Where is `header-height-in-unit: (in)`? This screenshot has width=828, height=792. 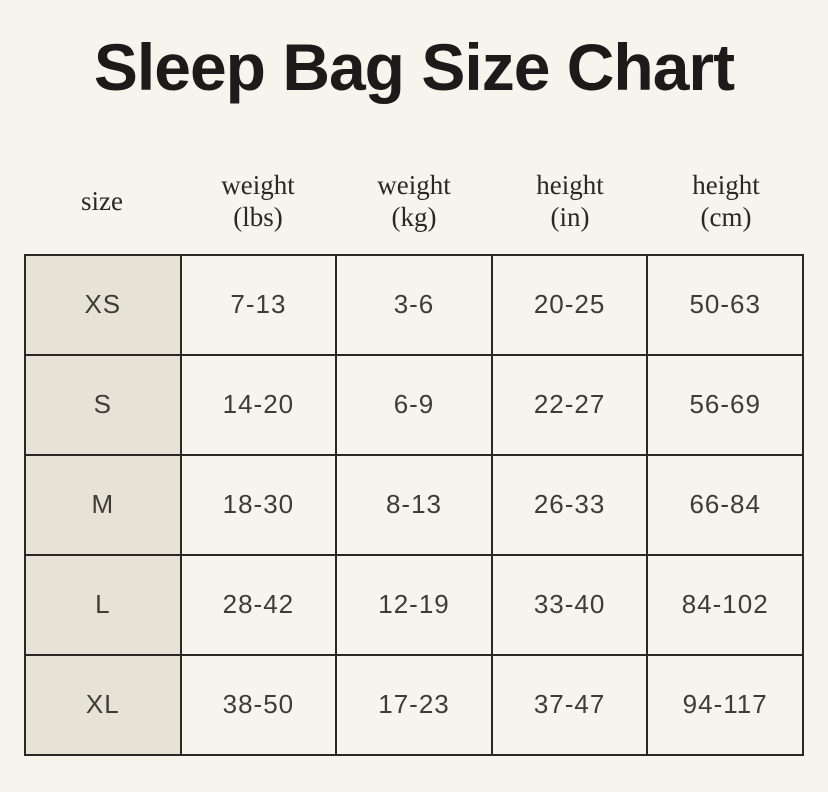 header-height-in-unit: (in) is located at coordinates (570, 216).